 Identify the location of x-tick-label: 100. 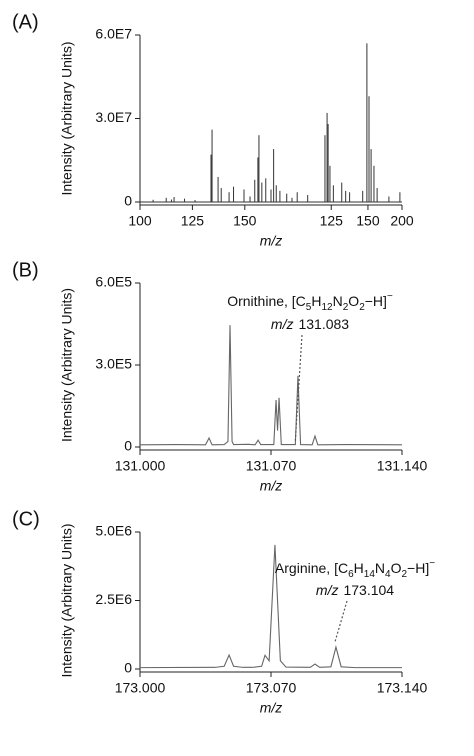
(140, 221).